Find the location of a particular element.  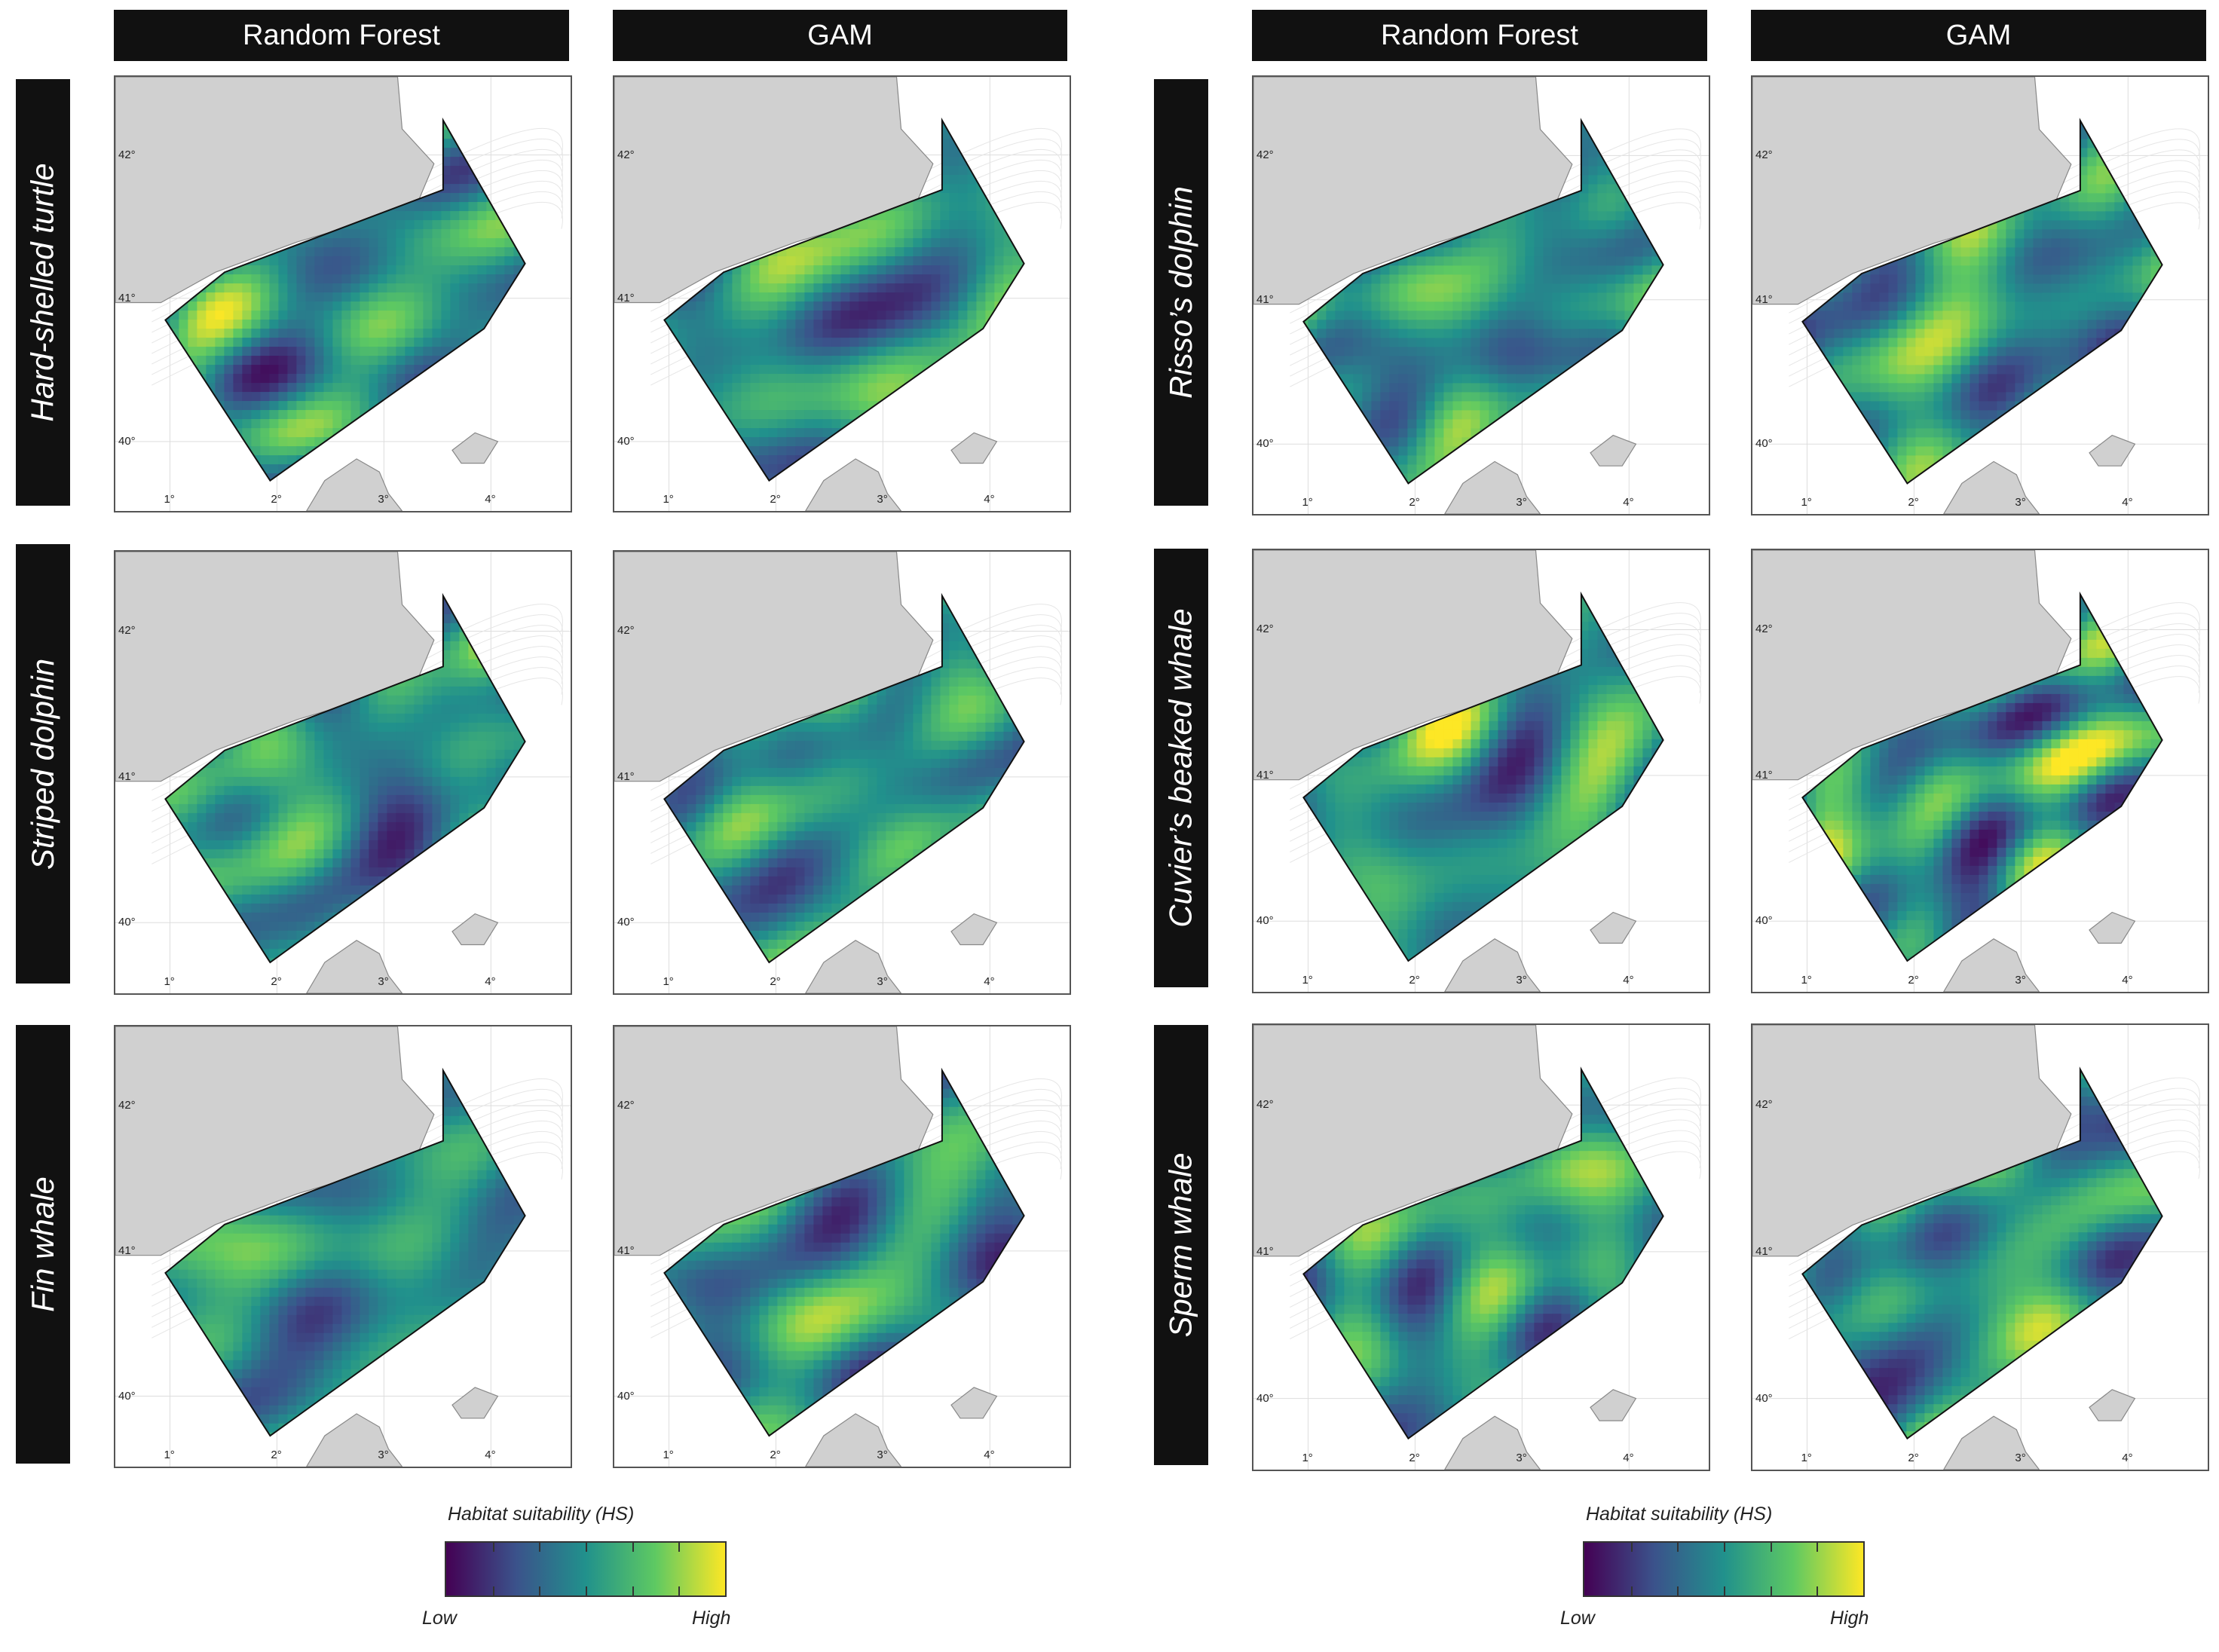

map-panel-left-gam-2: 42° 41° 40° 1° 2° 3° 4° is located at coordinates (842, 1246).